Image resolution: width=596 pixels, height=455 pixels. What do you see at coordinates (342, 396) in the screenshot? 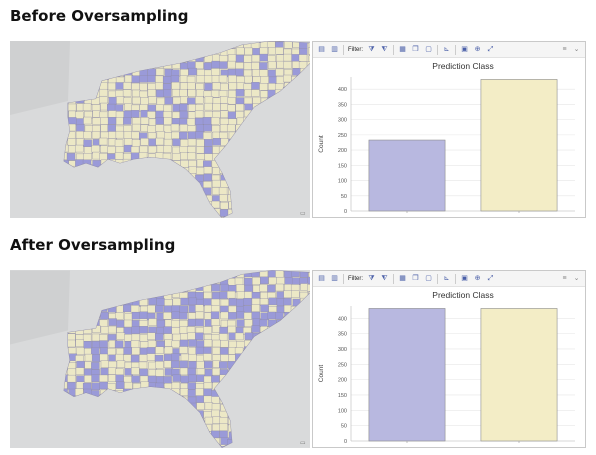
I see `y-tick-label: 150` at bounding box center [342, 396].